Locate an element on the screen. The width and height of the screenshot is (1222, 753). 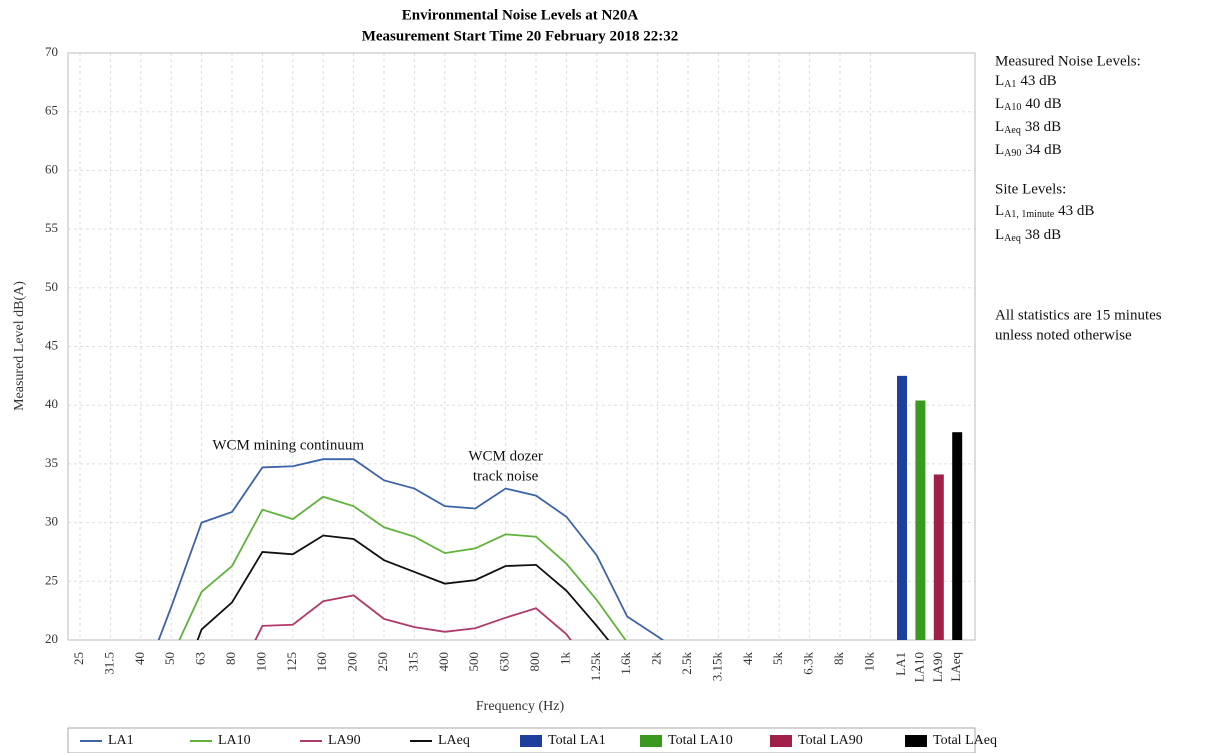
x-tick-label: 40 is located at coordinates (139, 658).